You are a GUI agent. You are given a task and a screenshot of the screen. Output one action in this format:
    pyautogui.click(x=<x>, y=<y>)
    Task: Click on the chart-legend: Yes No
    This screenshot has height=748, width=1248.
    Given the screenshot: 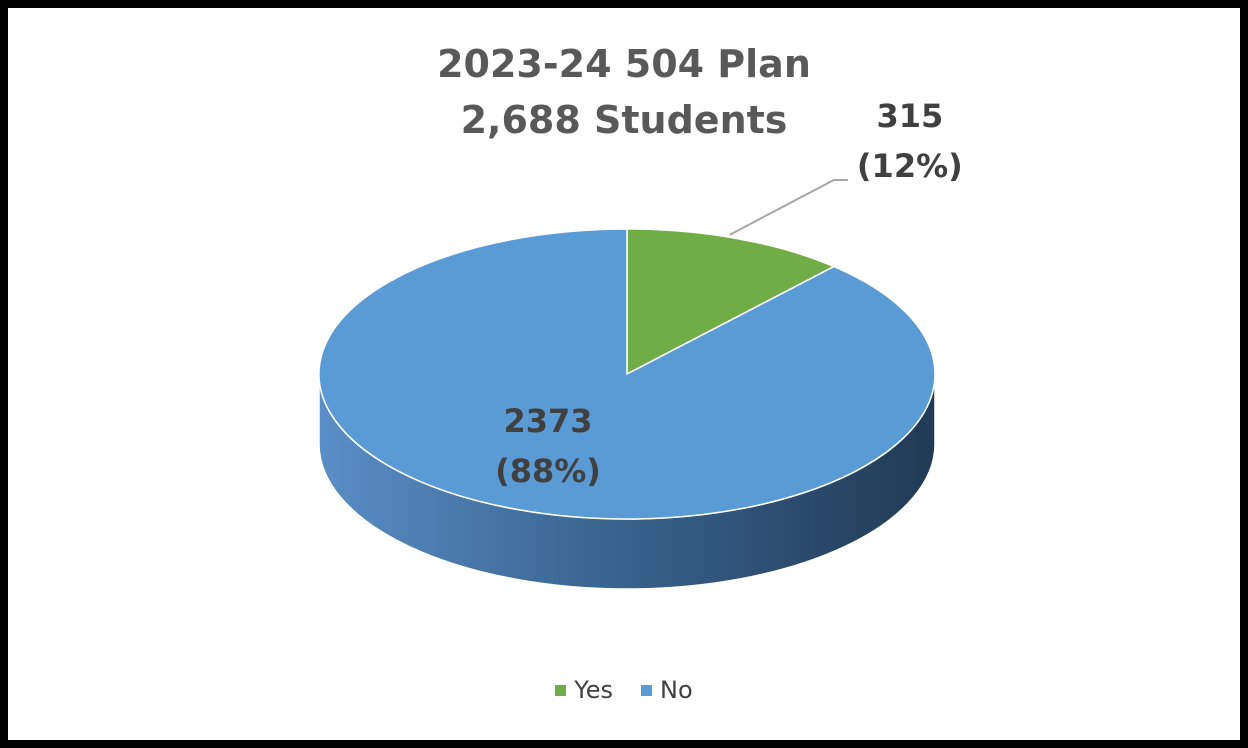 What is the action you would take?
    pyautogui.click(x=624, y=690)
    